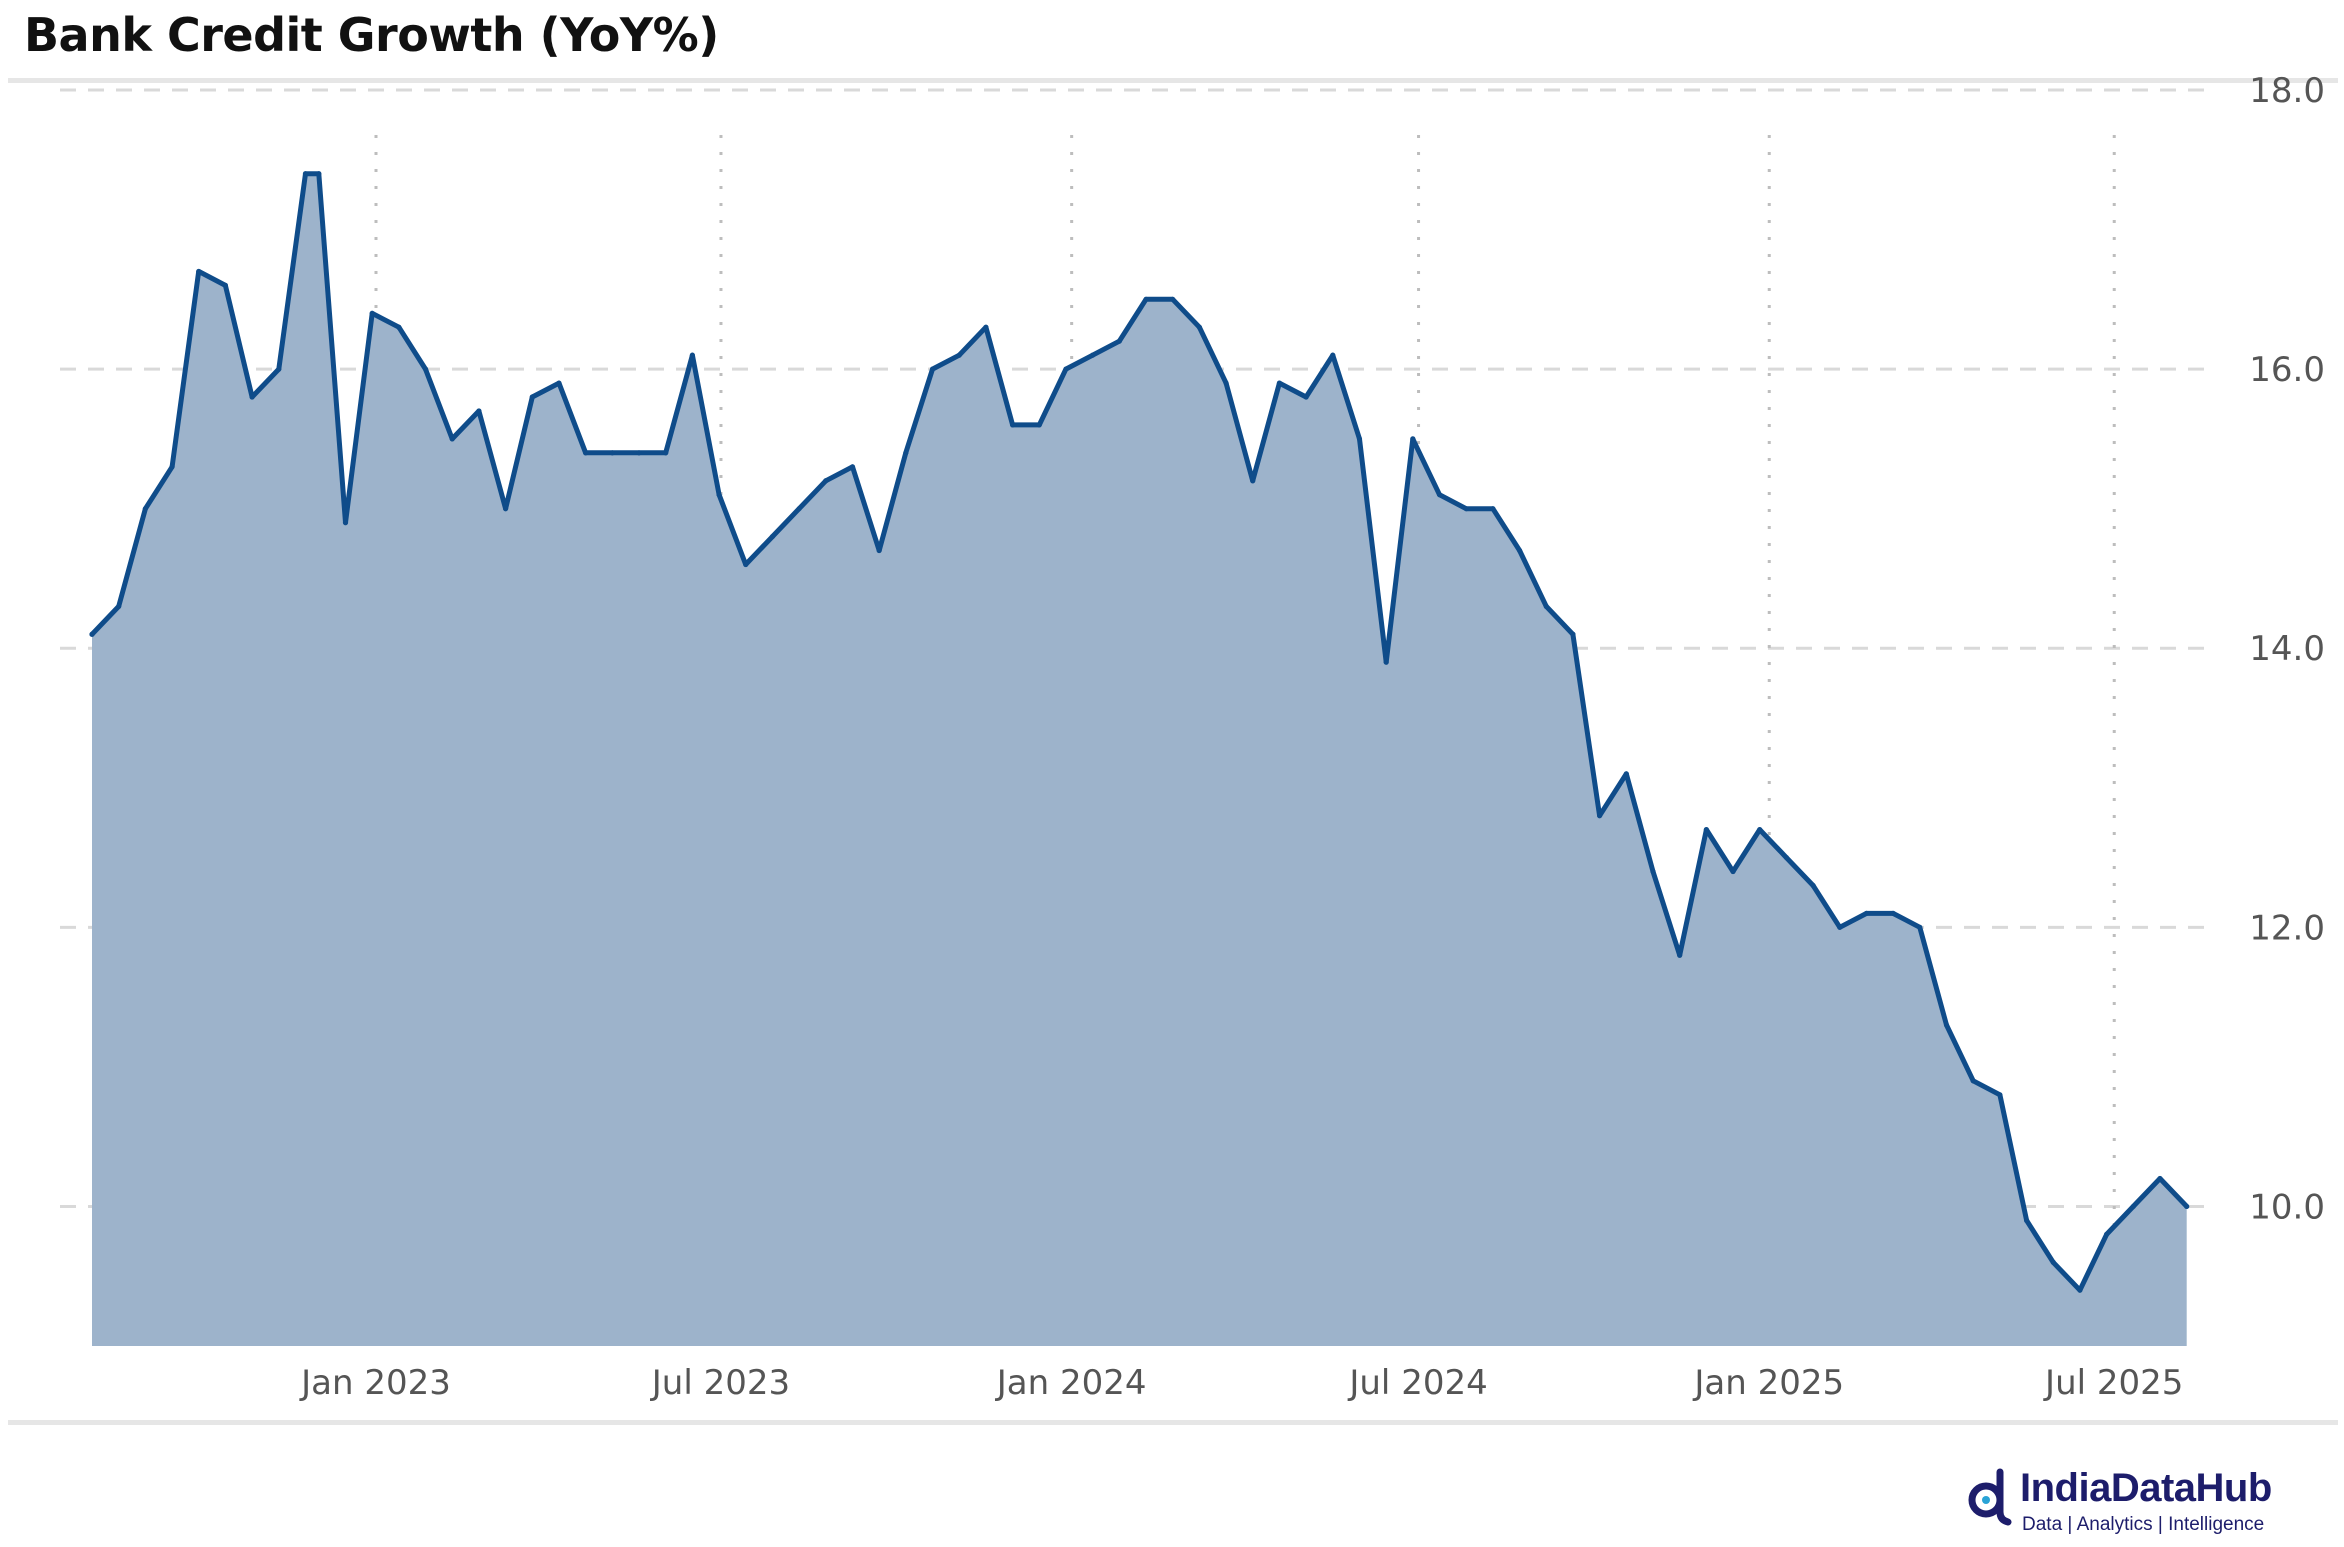 The height and width of the screenshot is (1547, 2344). Describe the element at coordinates (1173, 1422) in the screenshot. I see `bottom-divider` at that location.